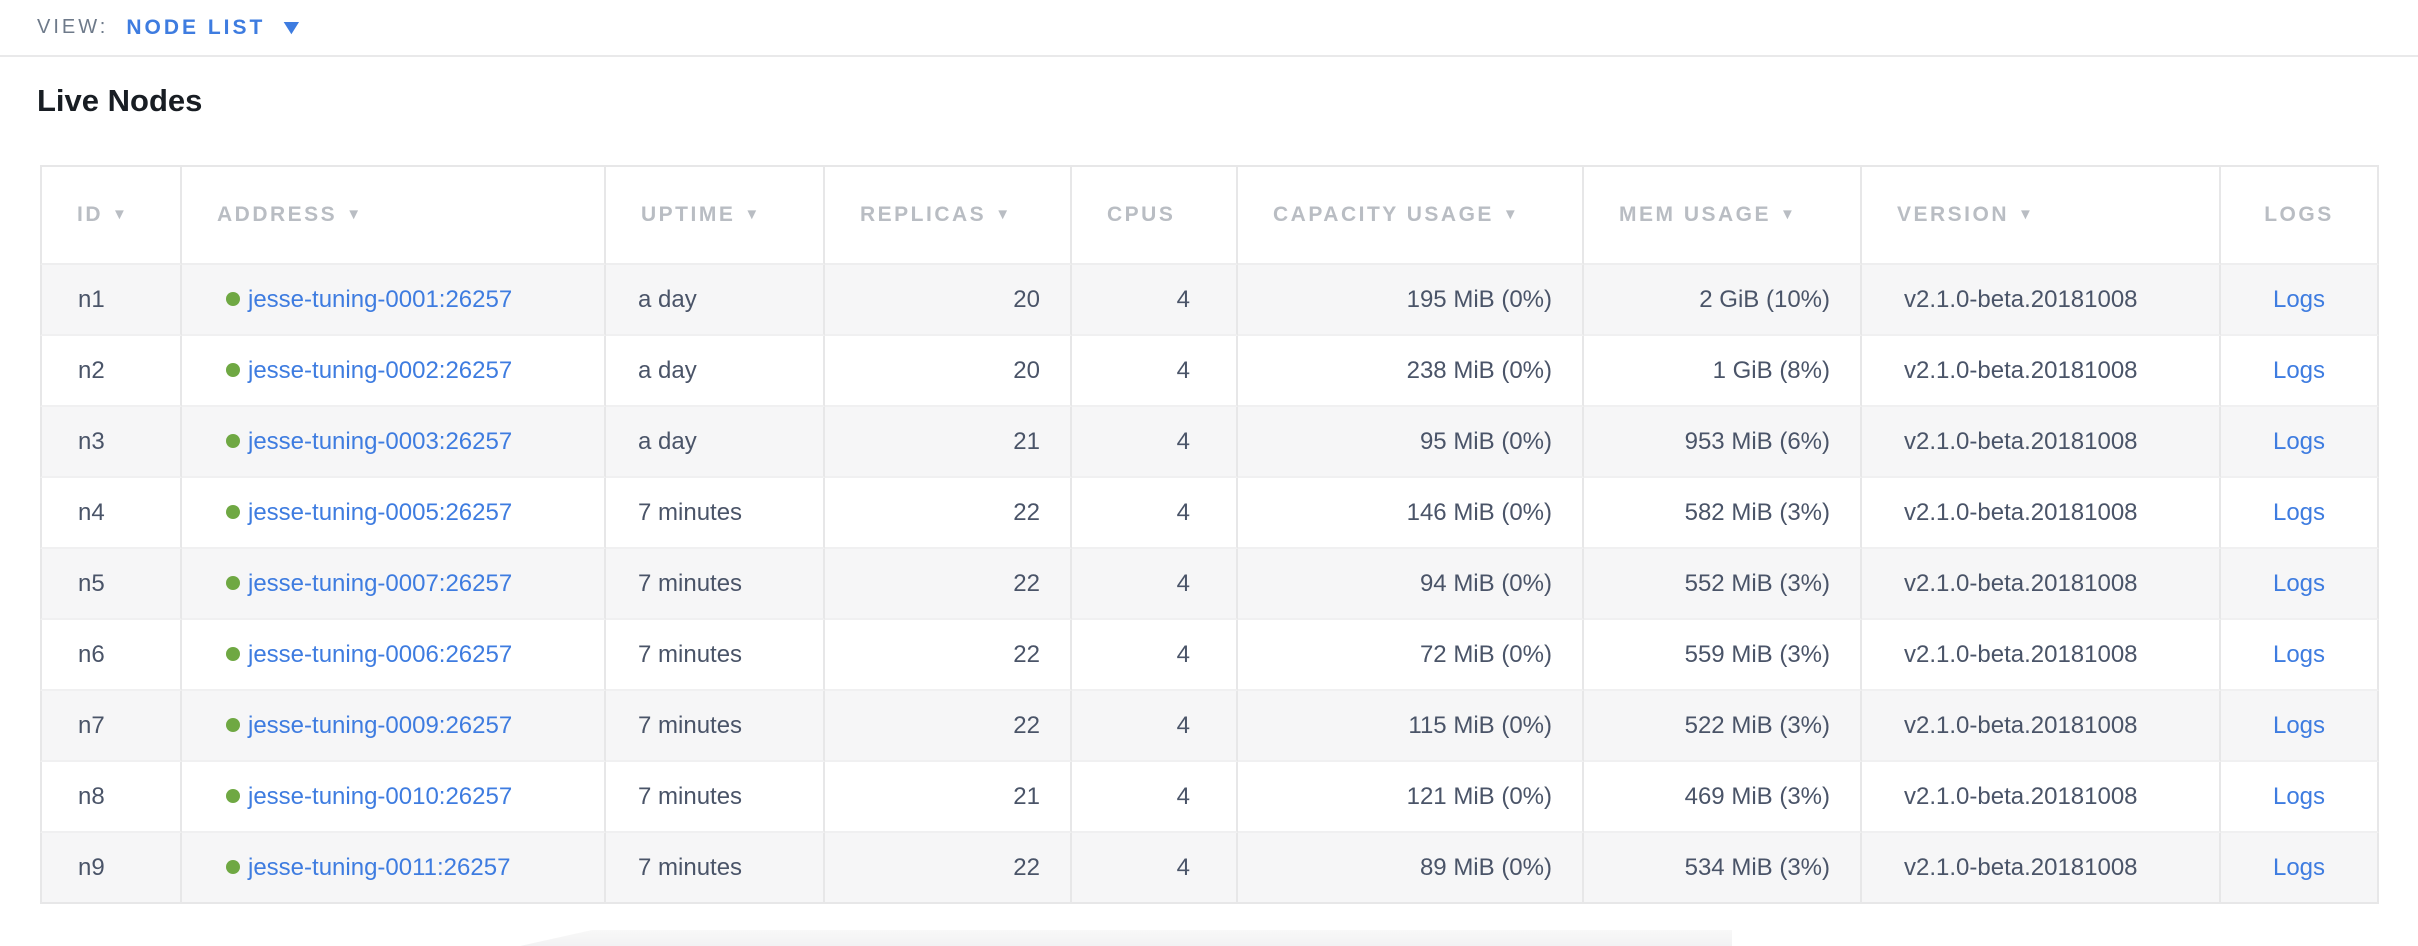 Image resolution: width=2418 pixels, height=946 pixels. I want to click on column-header-logs: LOGS, so click(2300, 215).